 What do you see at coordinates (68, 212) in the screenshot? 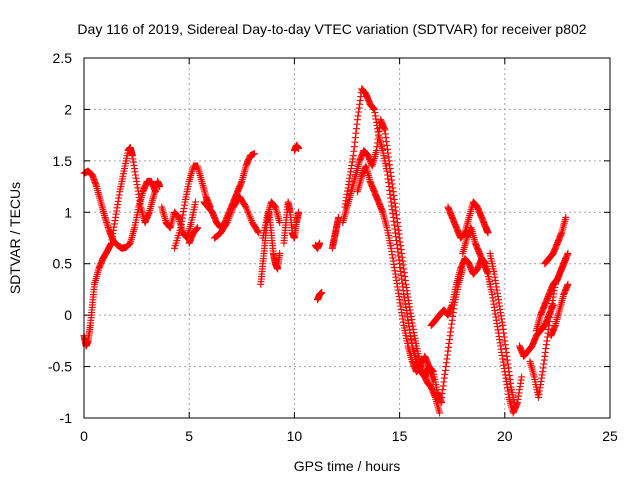
I see `y-tick-label: 1` at bounding box center [68, 212].